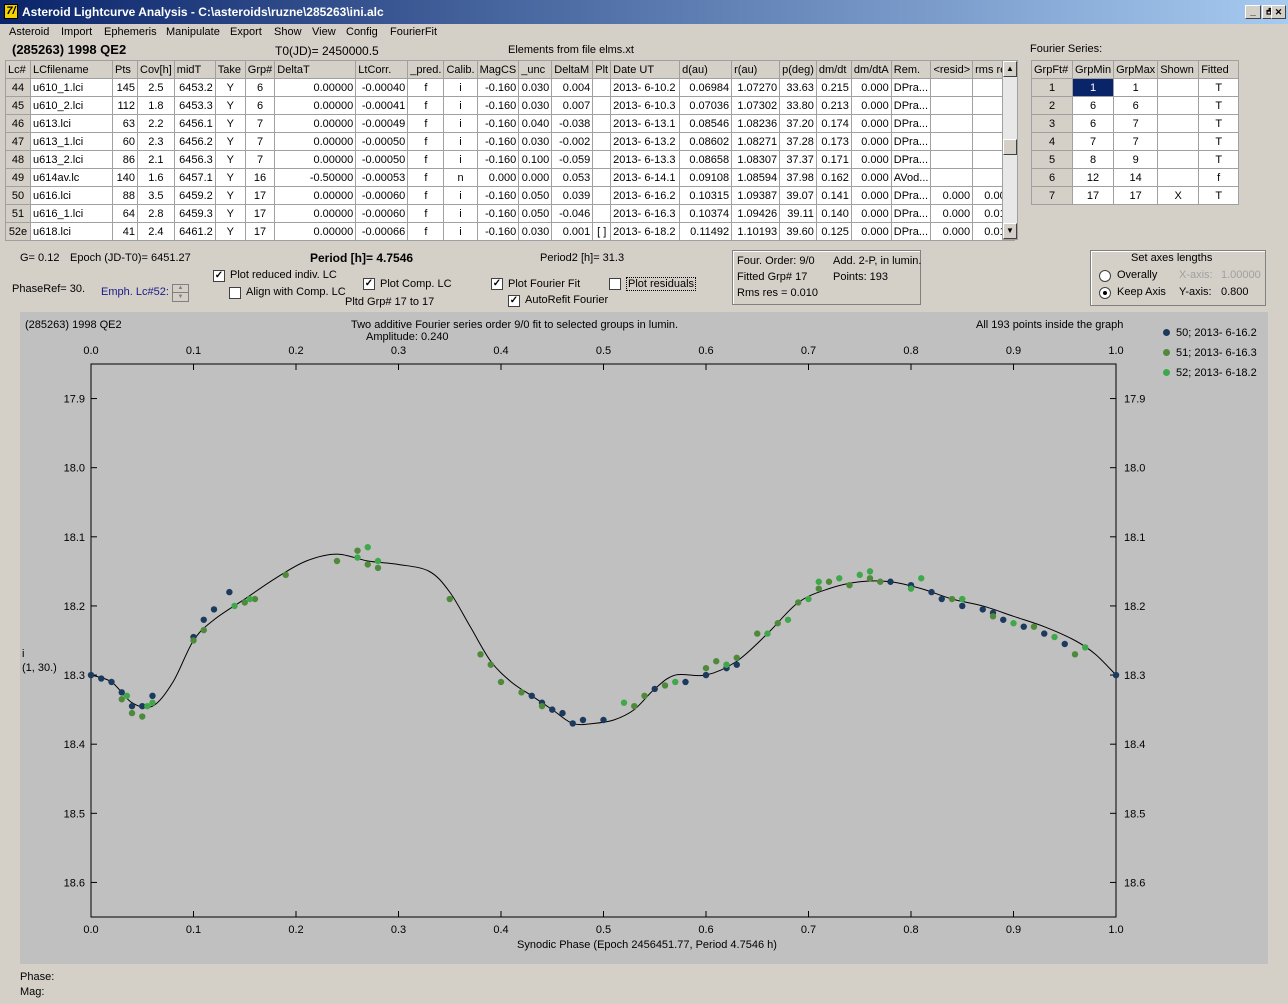 The width and height of the screenshot is (1288, 1004). Describe the element at coordinates (71, 105) in the screenshot. I see `table-cell: u610_2.lci` at that location.